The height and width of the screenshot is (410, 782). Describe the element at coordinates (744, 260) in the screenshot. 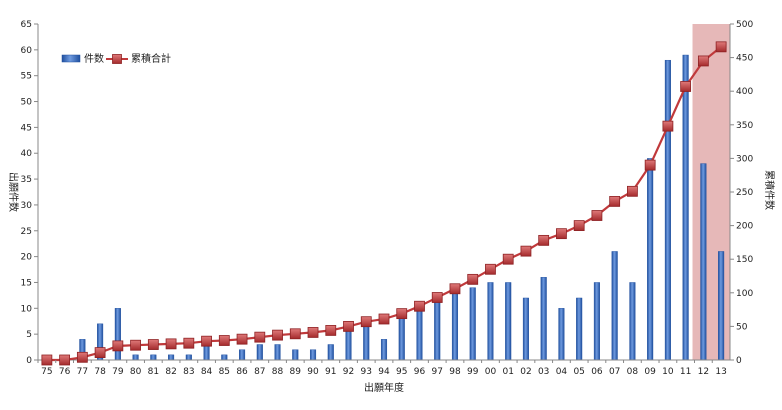

I see `right-tick-label: 150` at that location.